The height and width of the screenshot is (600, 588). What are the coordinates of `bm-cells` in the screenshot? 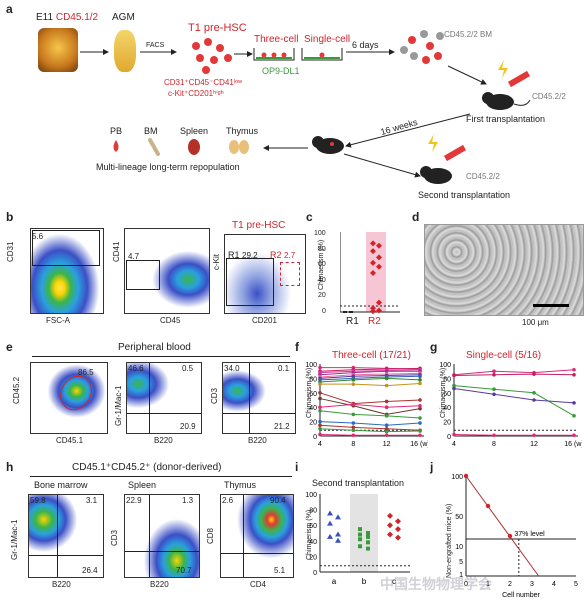 It's located at (422, 47).